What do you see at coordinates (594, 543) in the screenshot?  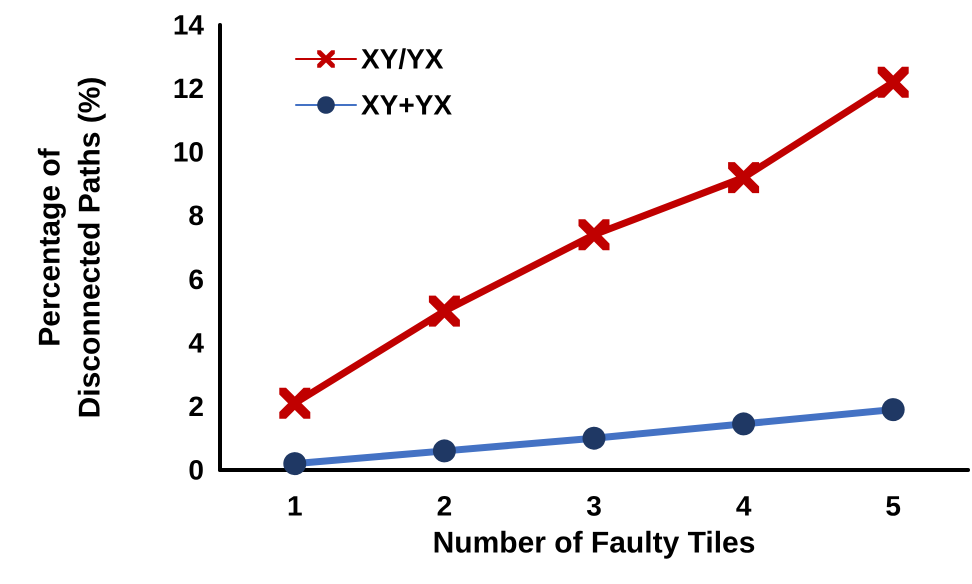 I see `x-axis-title: Number of Faulty Tiles` at bounding box center [594, 543].